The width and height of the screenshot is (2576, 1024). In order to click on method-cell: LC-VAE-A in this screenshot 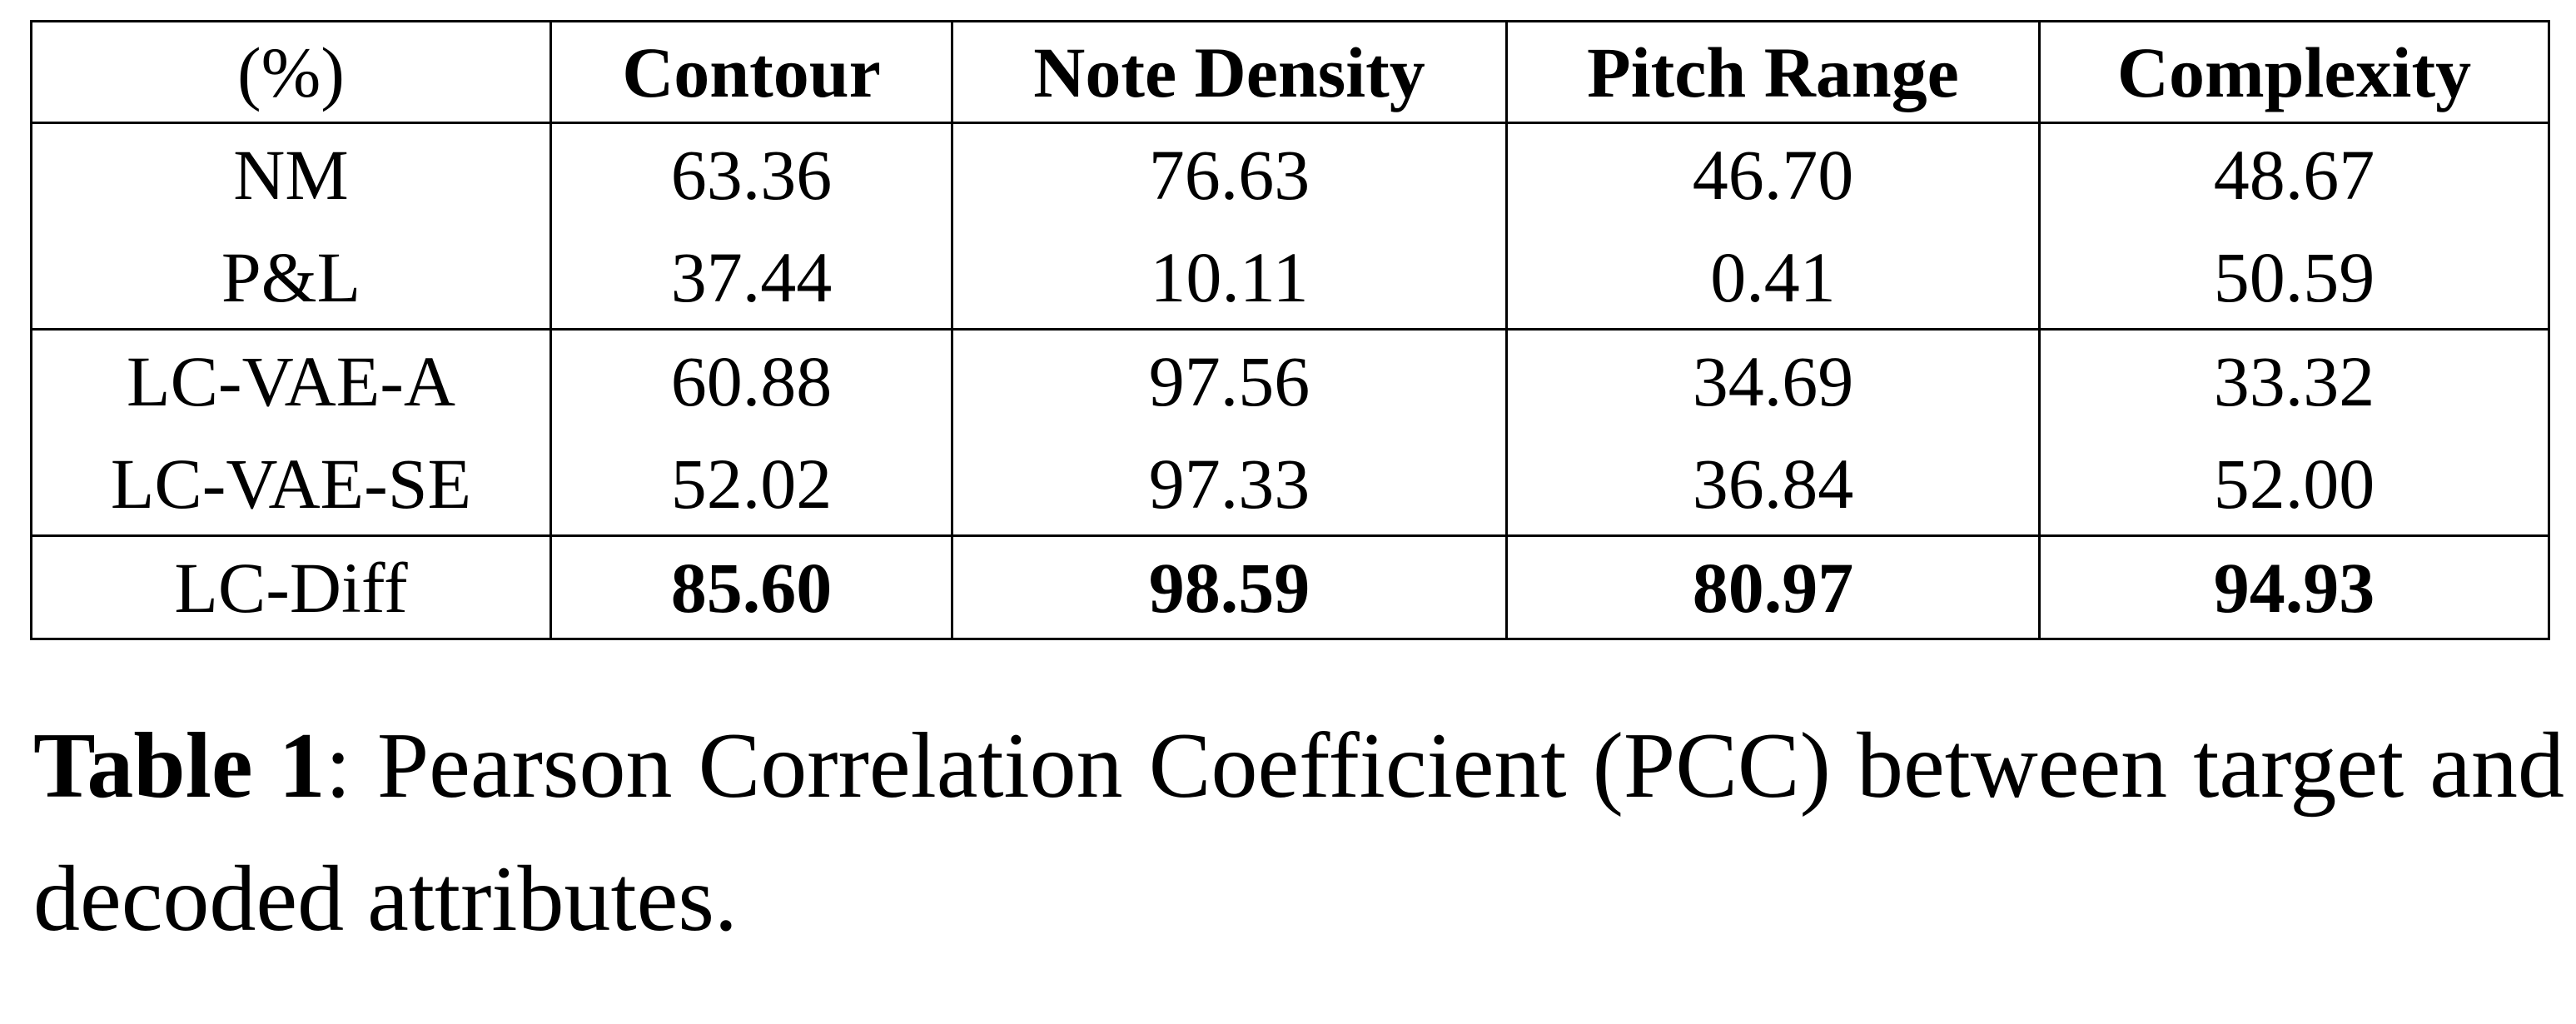, I will do `click(291, 381)`.